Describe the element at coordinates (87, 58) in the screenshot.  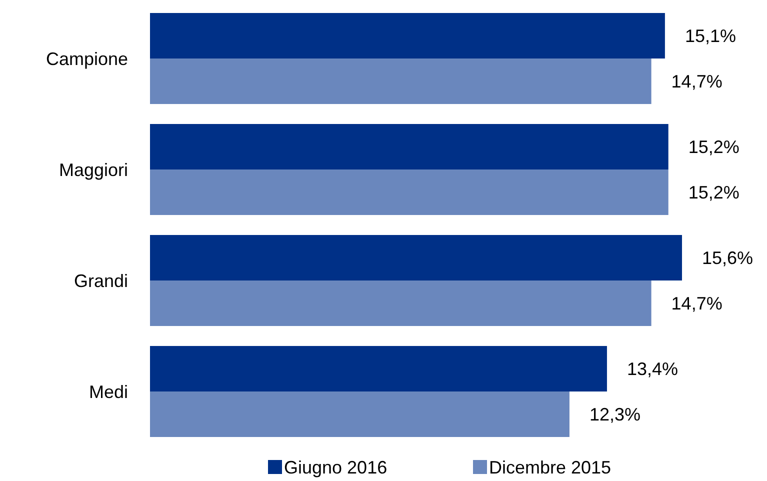
I see `y-tick-label: Campione` at that location.